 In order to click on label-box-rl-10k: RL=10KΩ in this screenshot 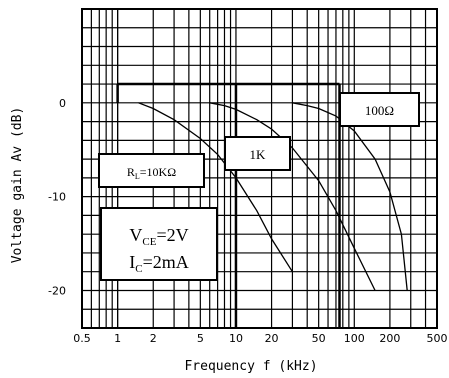, I will do `click(151, 170)`.